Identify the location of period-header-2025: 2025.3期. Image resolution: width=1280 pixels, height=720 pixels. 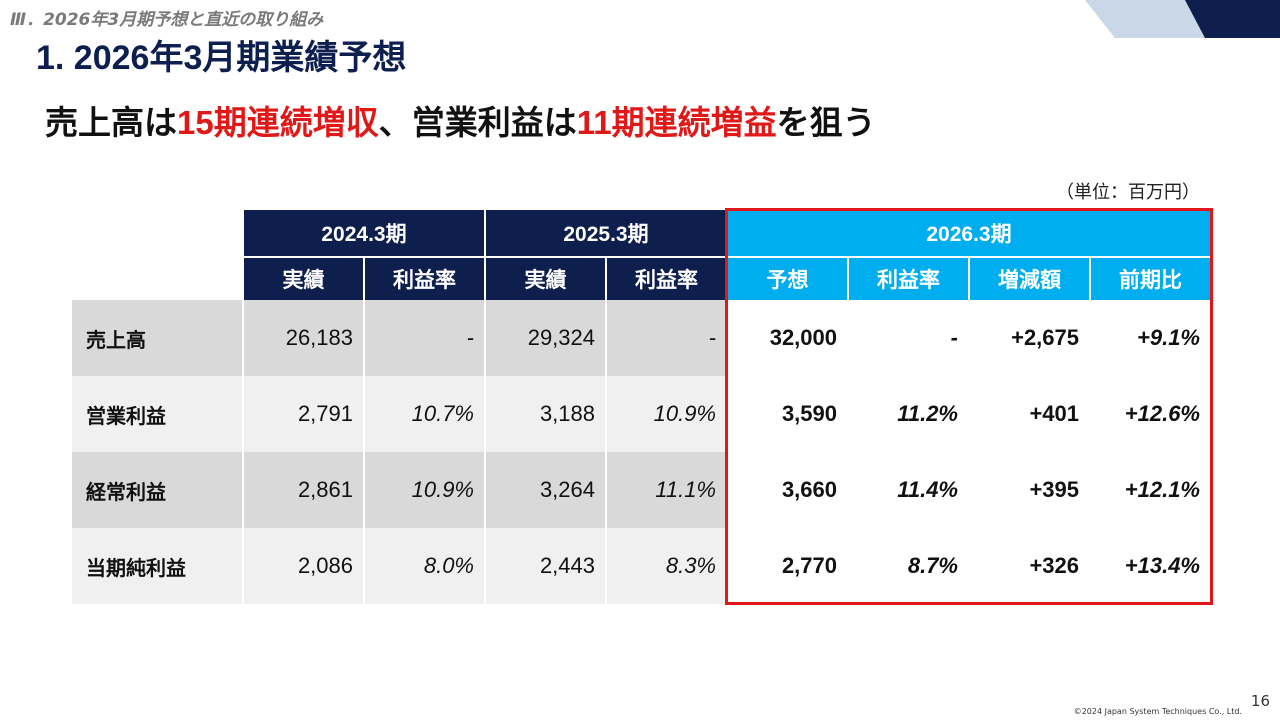
(606, 233).